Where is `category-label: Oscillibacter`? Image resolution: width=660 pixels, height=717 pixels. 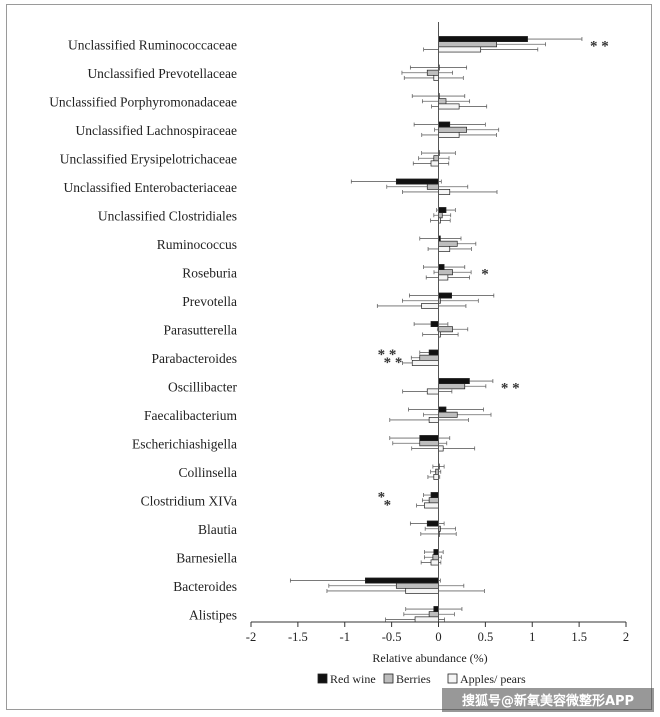 category-label: Oscillibacter is located at coordinates (202, 386).